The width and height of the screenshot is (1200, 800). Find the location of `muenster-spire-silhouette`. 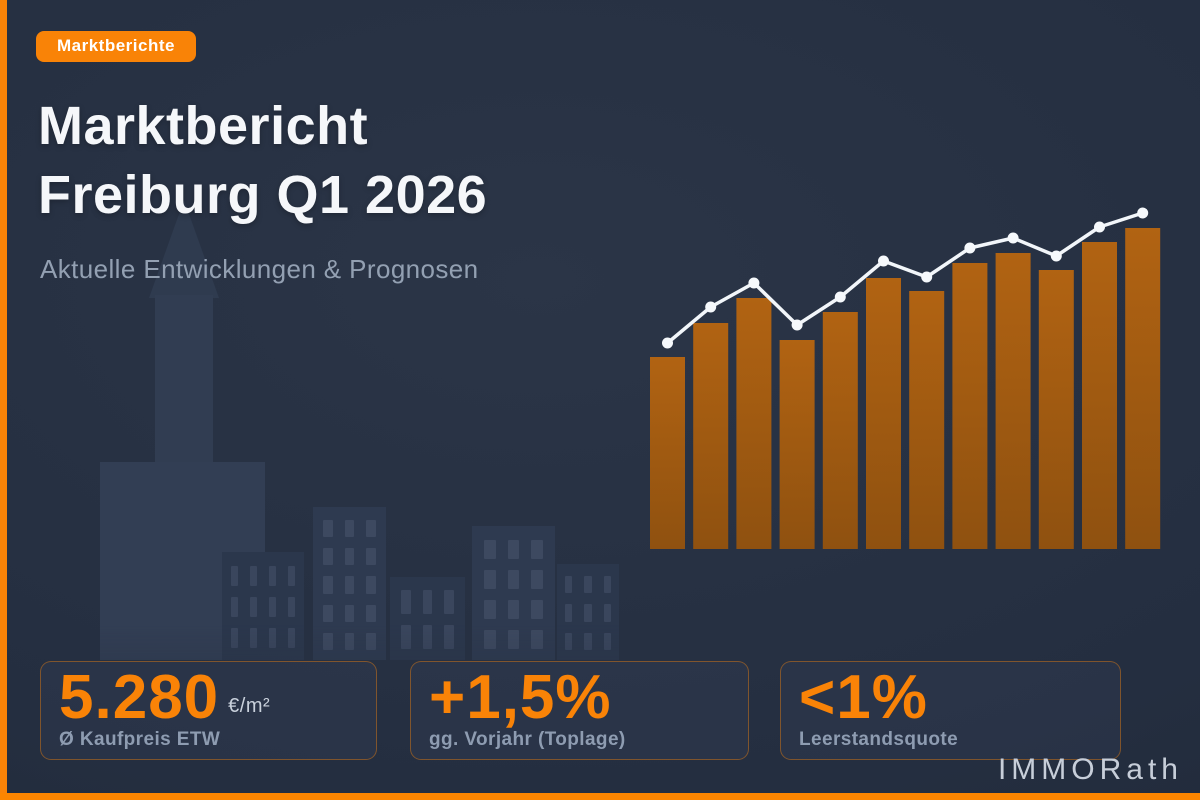

muenster-spire-silhouette is located at coordinates (184, 249).